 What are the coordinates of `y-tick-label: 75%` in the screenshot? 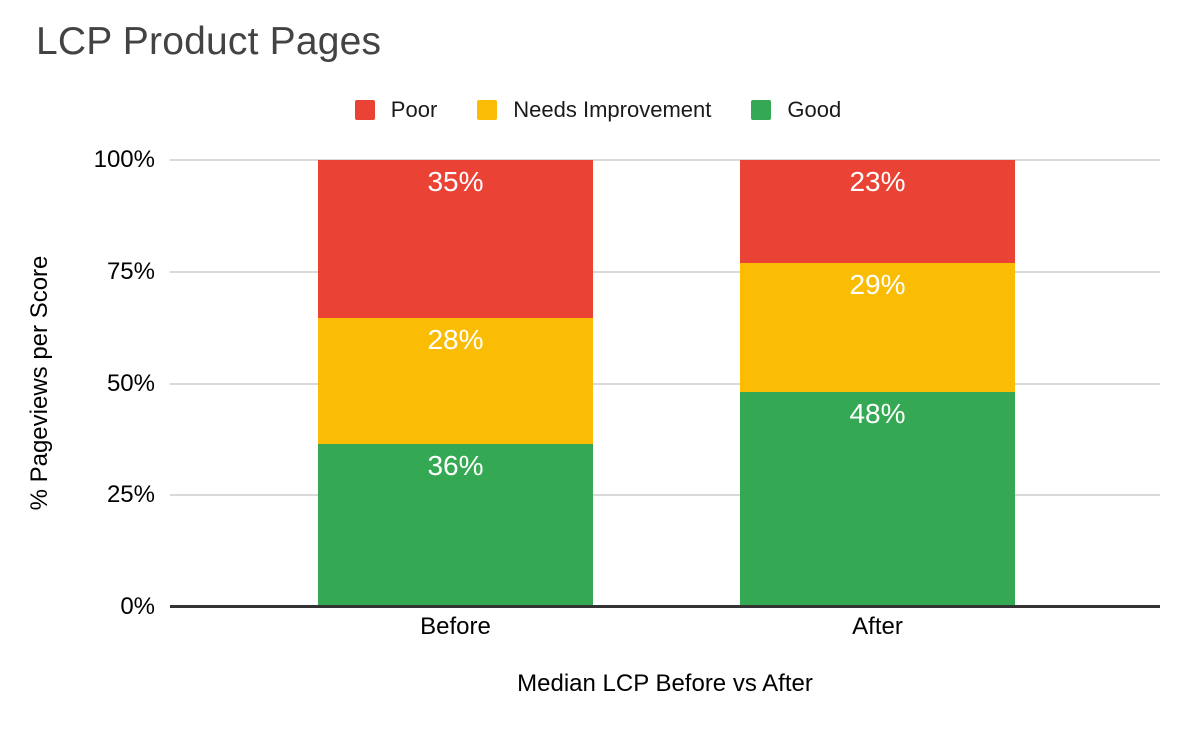 It's located at (130, 271).